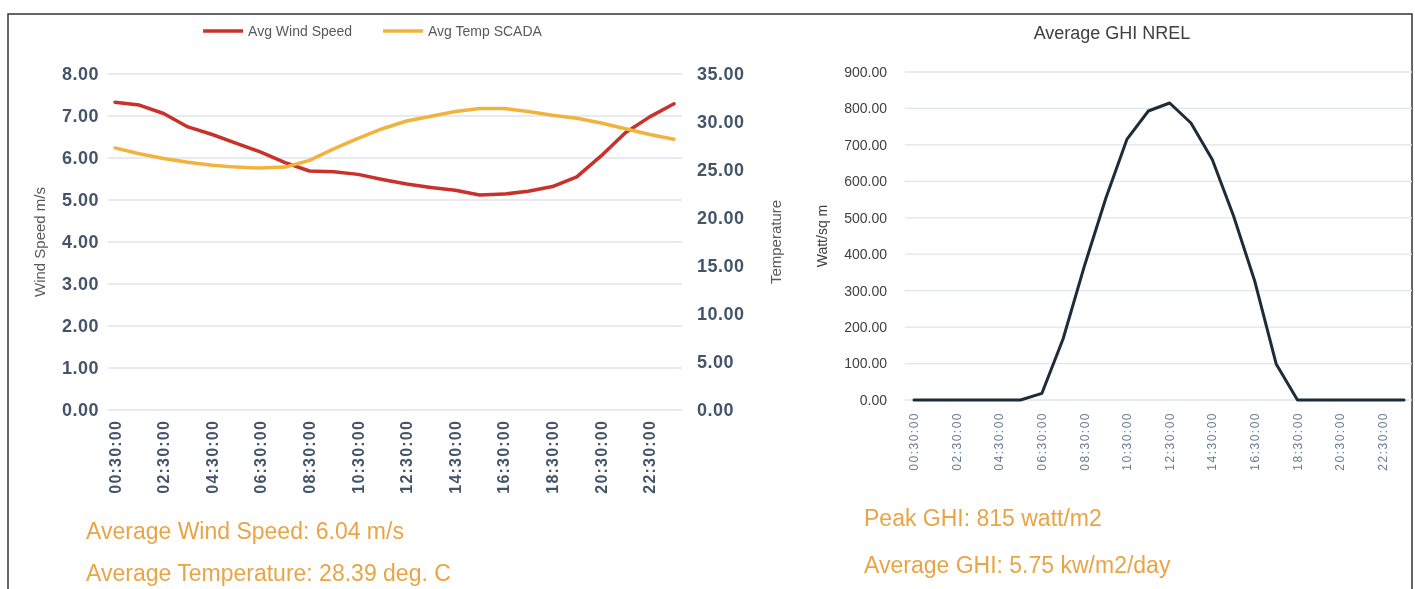 The height and width of the screenshot is (589, 1415). What do you see at coordinates (721, 122) in the screenshot?
I see `y2-tick-label: 30.00` at bounding box center [721, 122].